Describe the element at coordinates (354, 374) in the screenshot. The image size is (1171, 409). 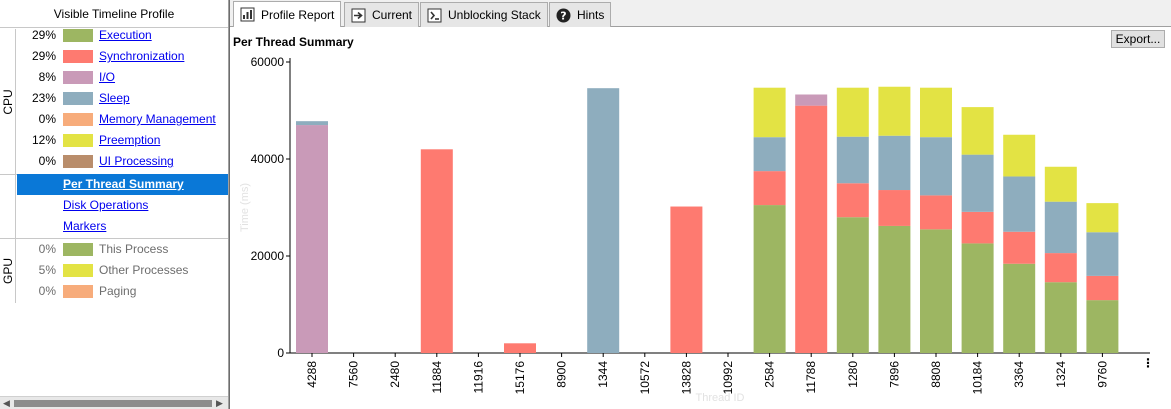
I see `x-tick-label: 7560` at that location.